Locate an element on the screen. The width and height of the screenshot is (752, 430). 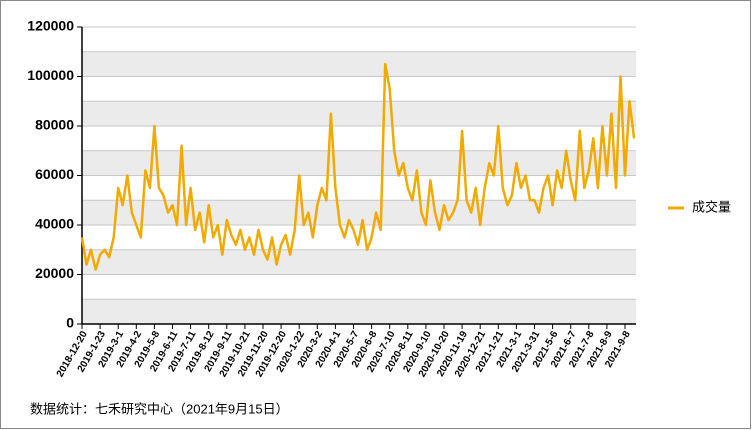
source-note: 数据统计：七禾研究中心（2021年9月15日） is located at coordinates (159, 408).